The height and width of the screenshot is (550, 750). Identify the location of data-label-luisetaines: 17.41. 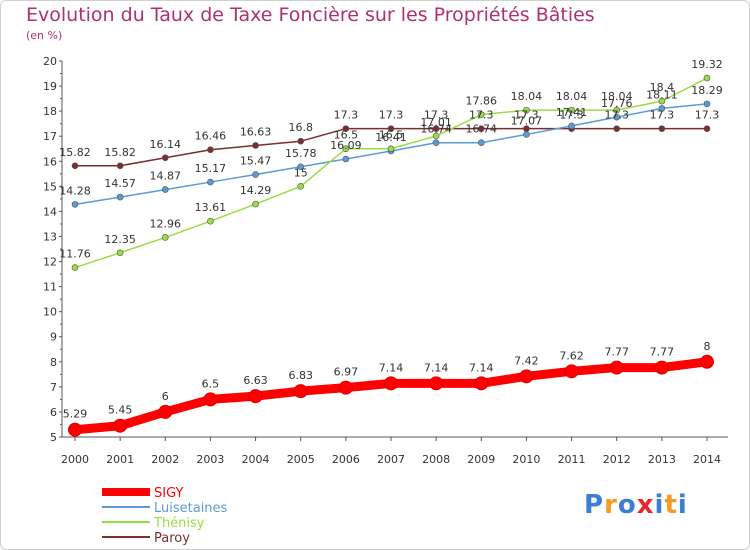
(572, 112).